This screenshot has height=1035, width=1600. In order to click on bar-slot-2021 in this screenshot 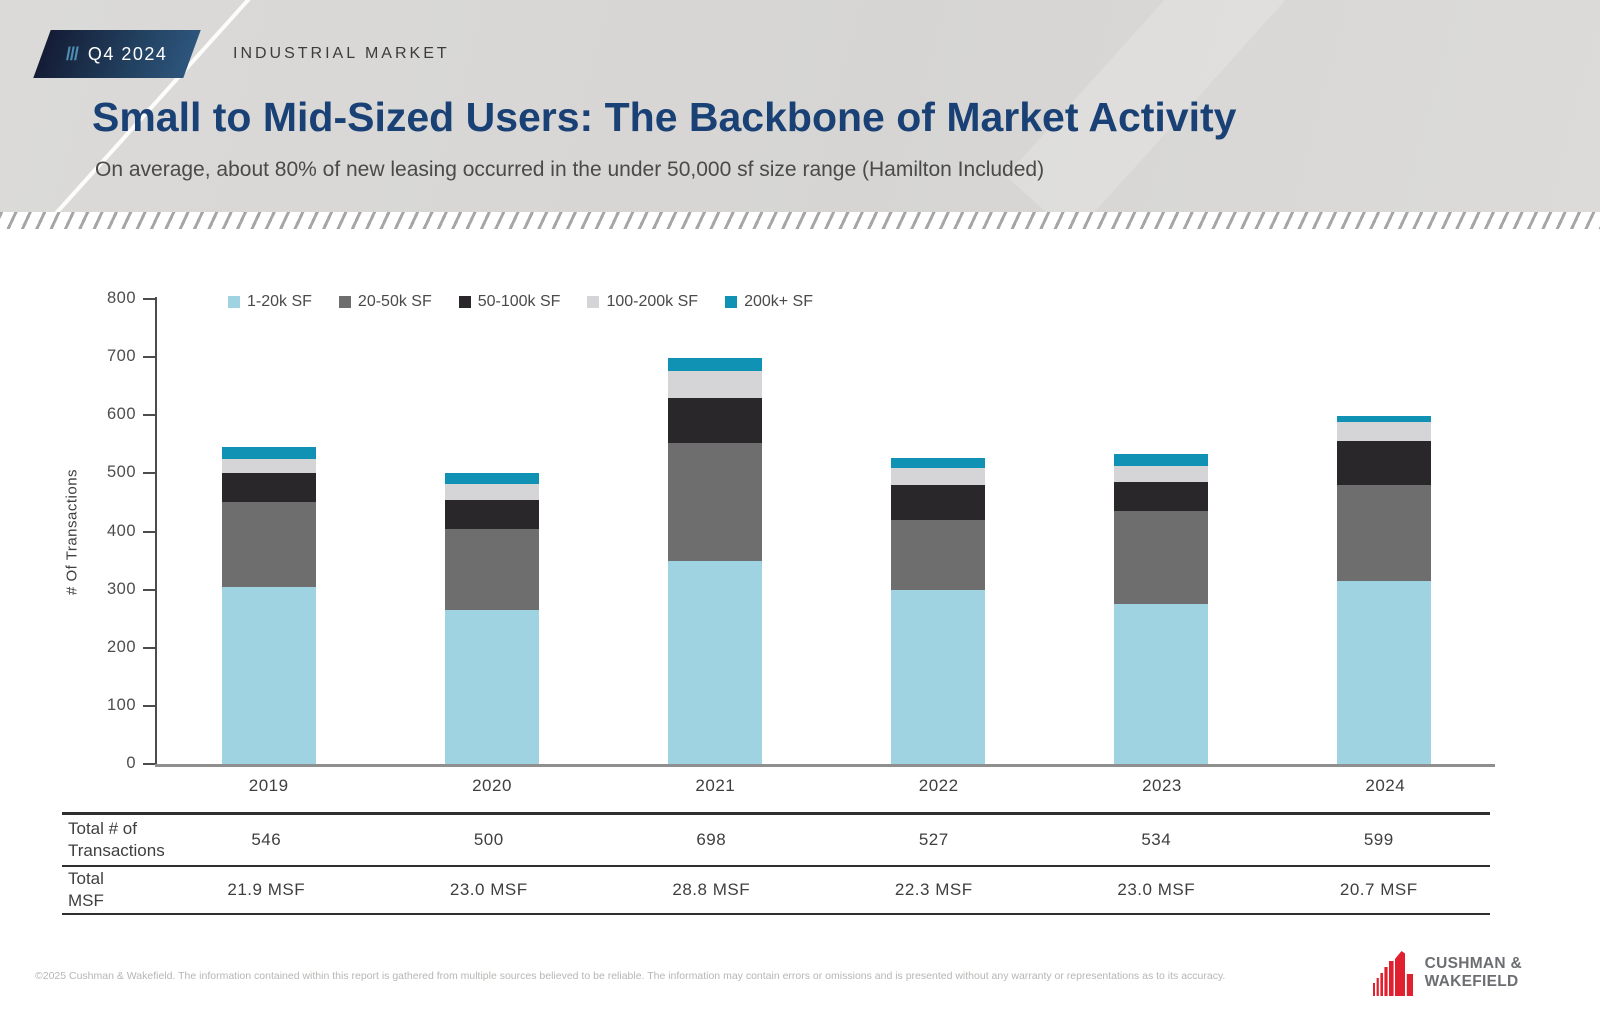, I will do `click(714, 531)`.